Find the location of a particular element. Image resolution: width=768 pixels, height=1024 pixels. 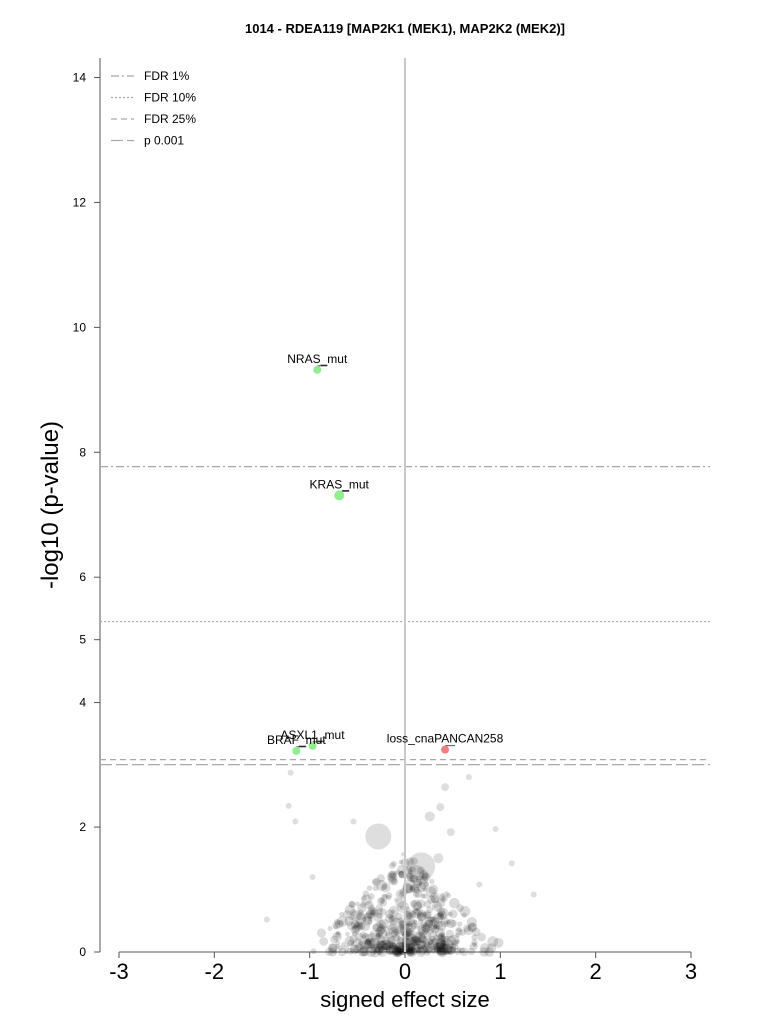

y-tick-label: 0 is located at coordinates (82, 952).